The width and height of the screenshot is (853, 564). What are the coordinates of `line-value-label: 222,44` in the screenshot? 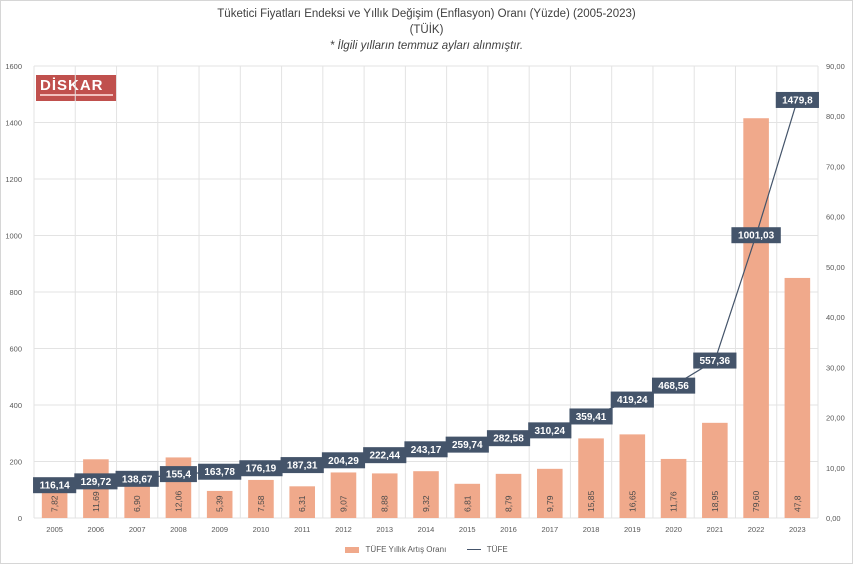 It's located at (384, 456).